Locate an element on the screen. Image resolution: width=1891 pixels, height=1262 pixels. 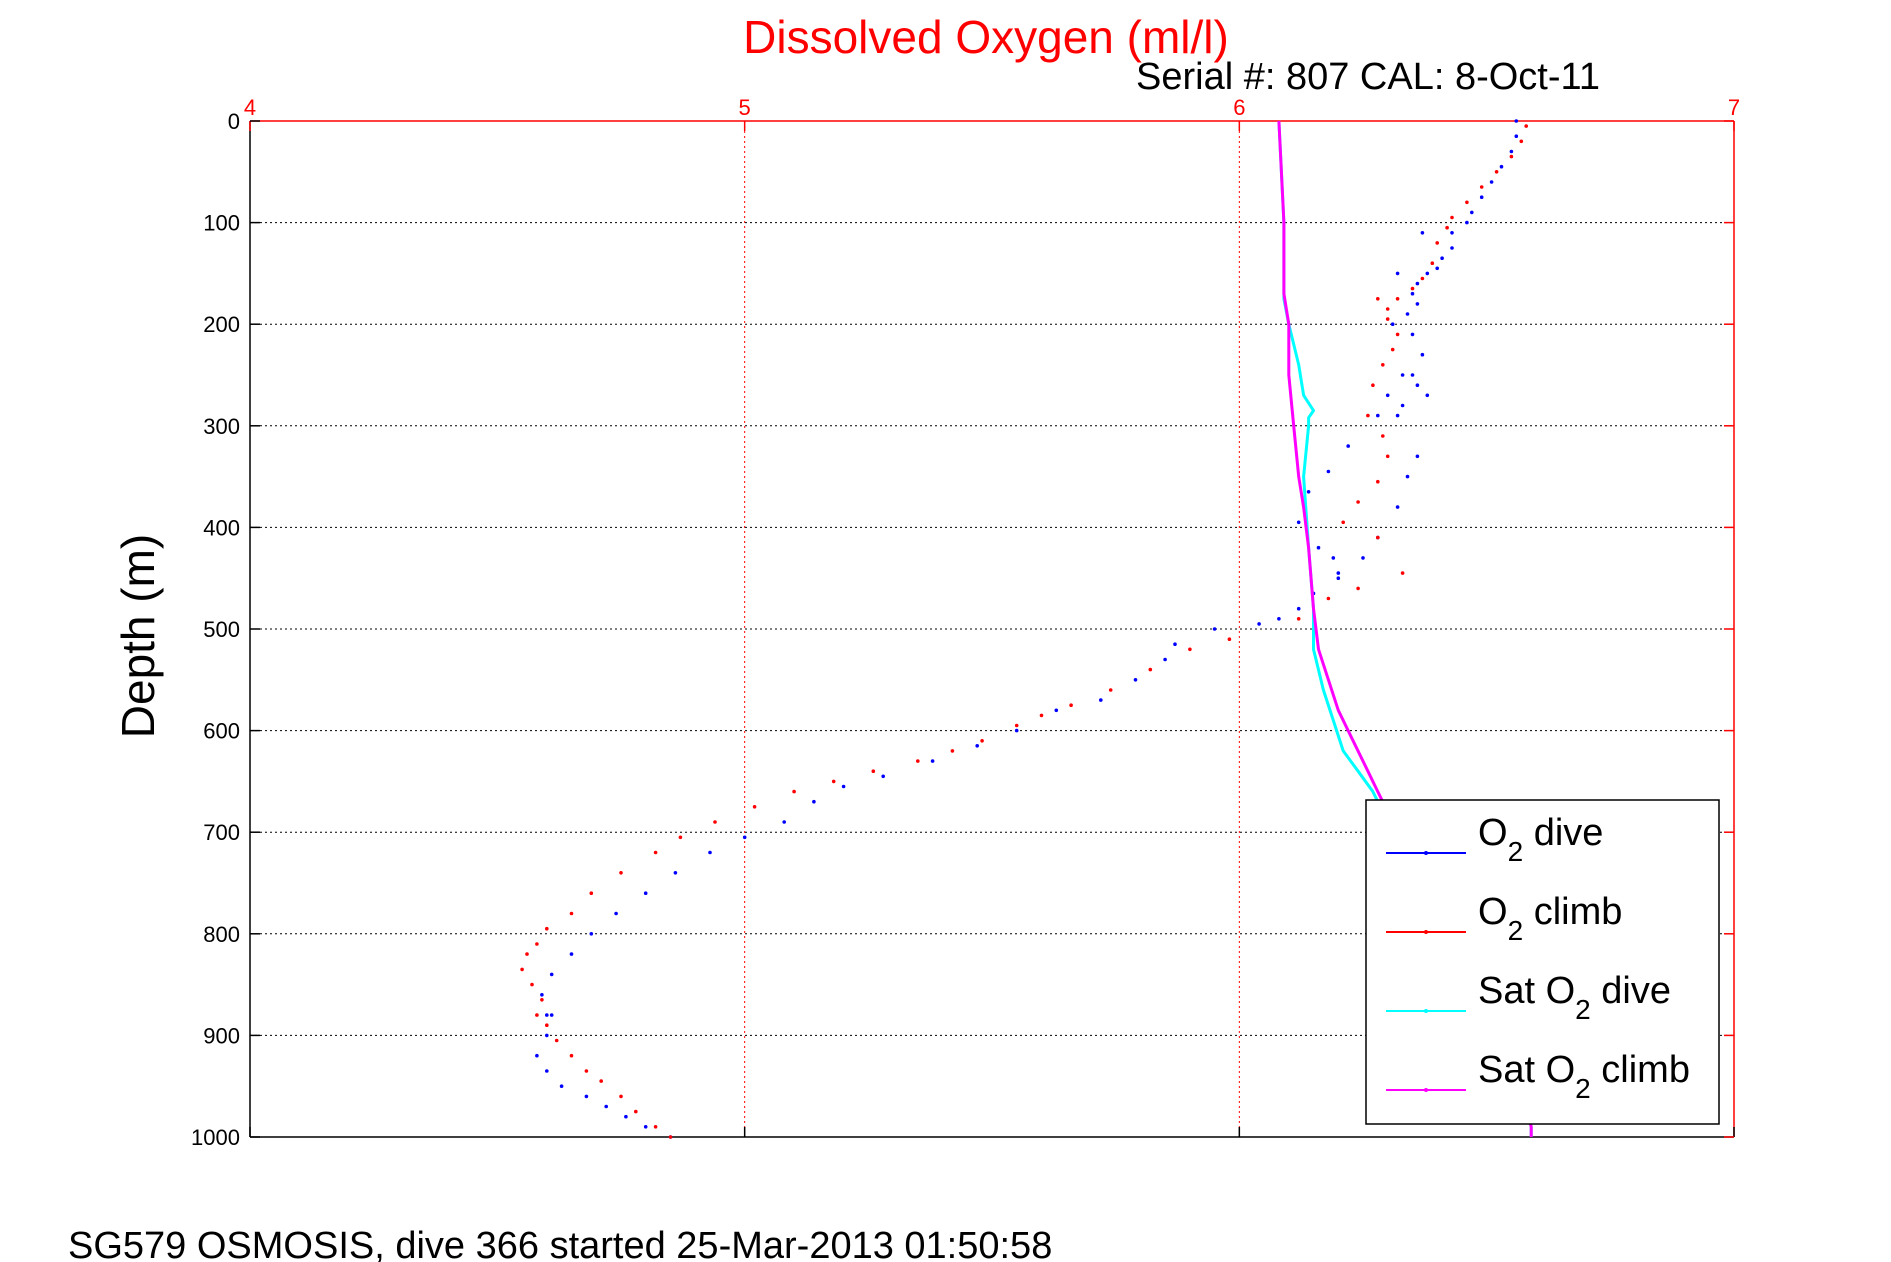
y-tick-label: 800 is located at coordinates (221, 934).